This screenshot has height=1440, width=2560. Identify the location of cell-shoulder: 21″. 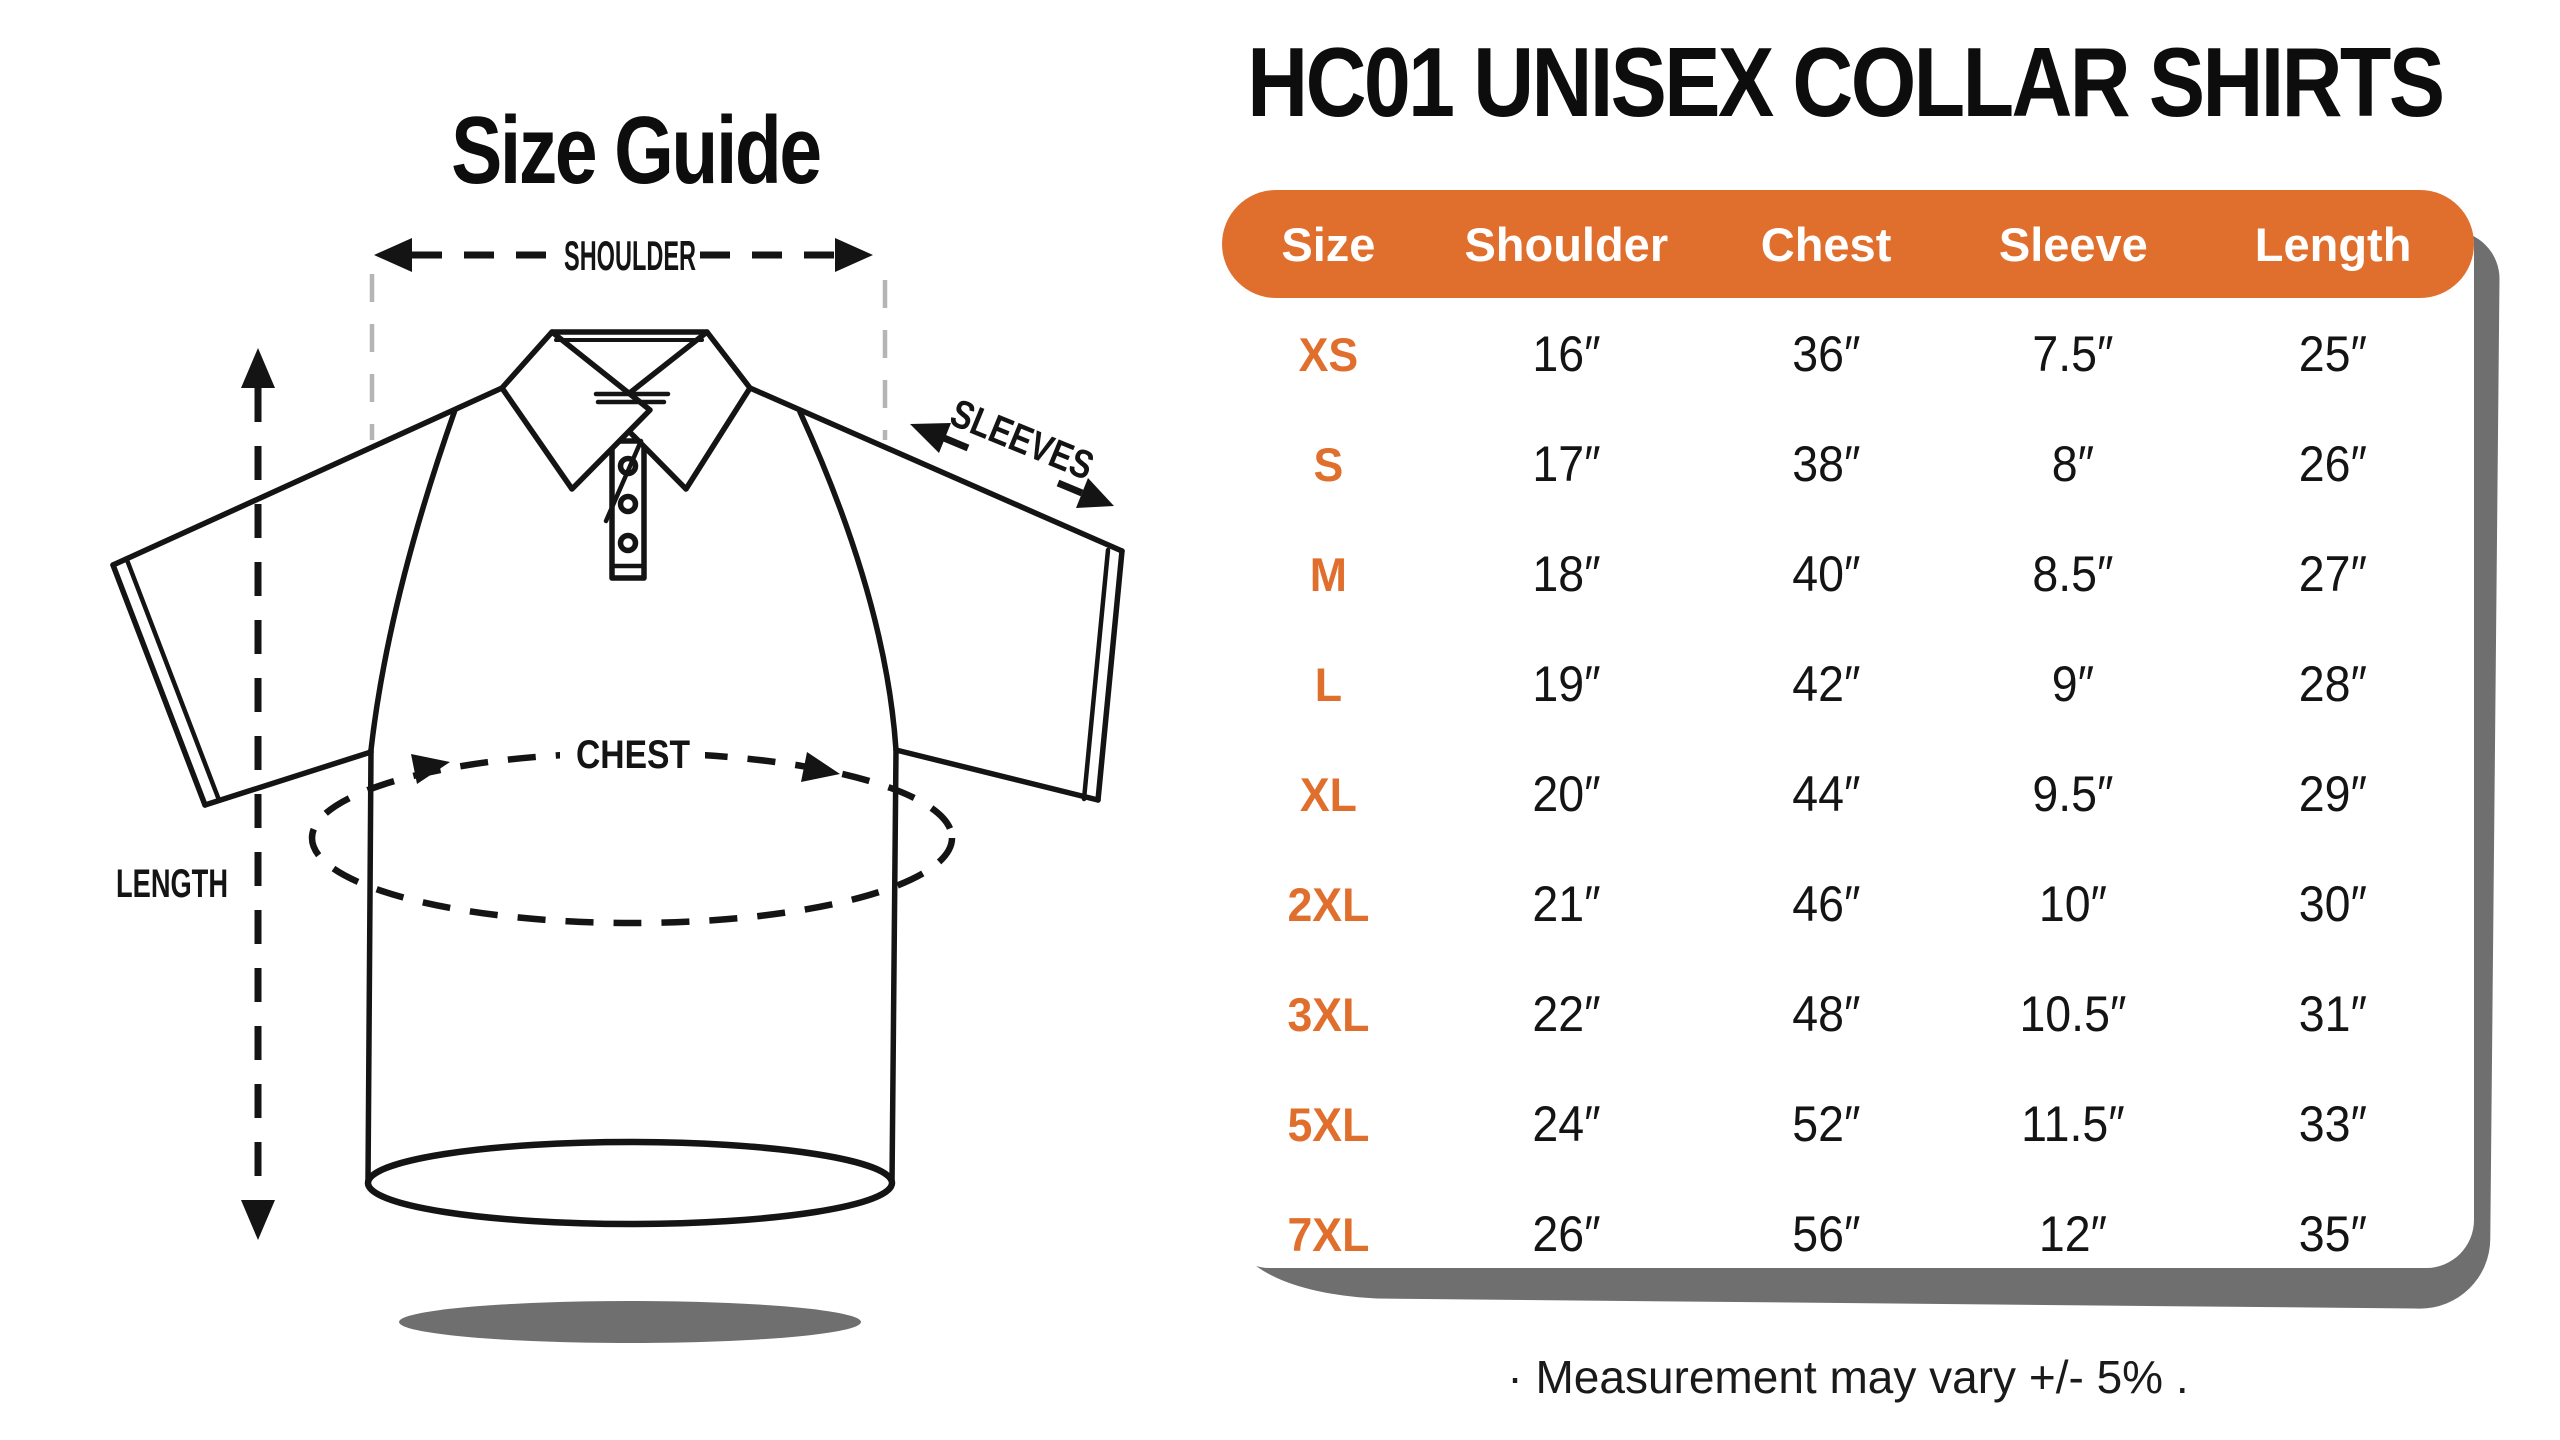
(1566, 904).